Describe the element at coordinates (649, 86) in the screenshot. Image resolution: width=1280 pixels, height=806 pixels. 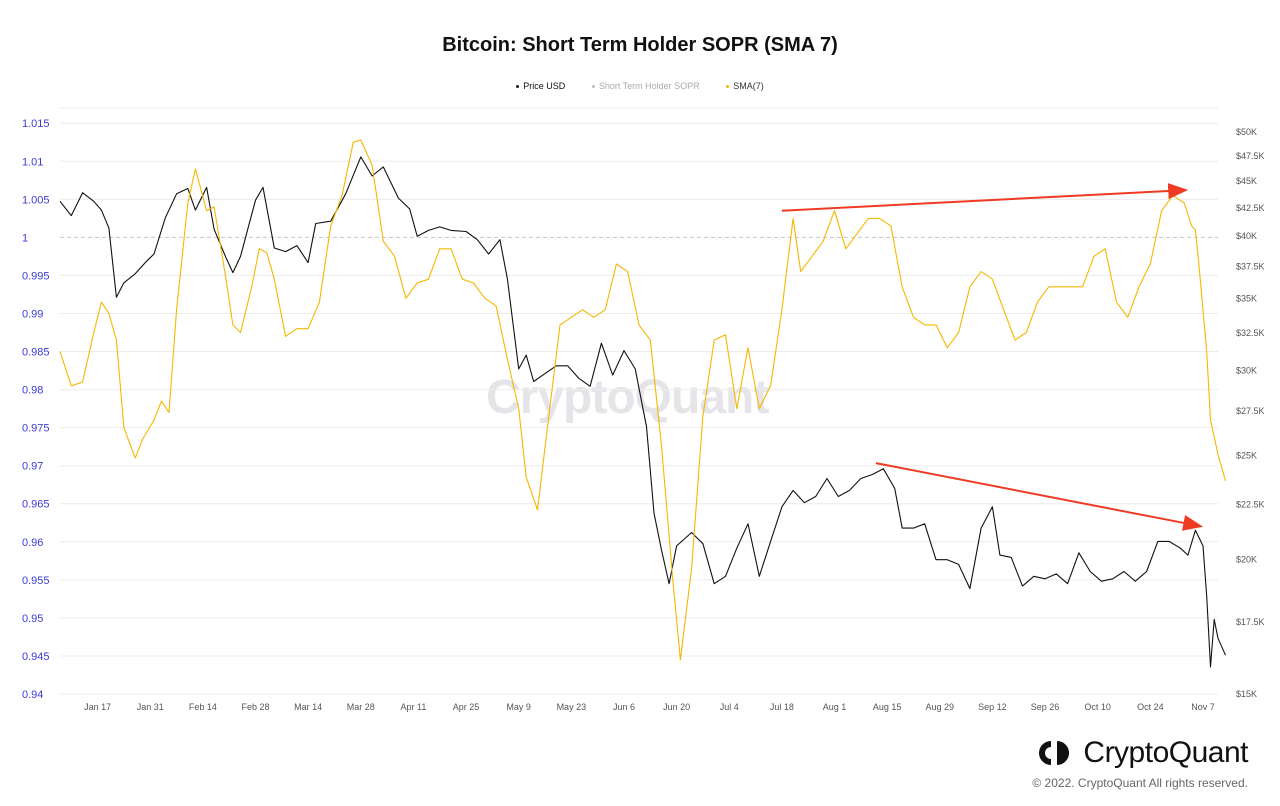
I see `legend-label-sopr: Short Term Holder SOPR` at that location.